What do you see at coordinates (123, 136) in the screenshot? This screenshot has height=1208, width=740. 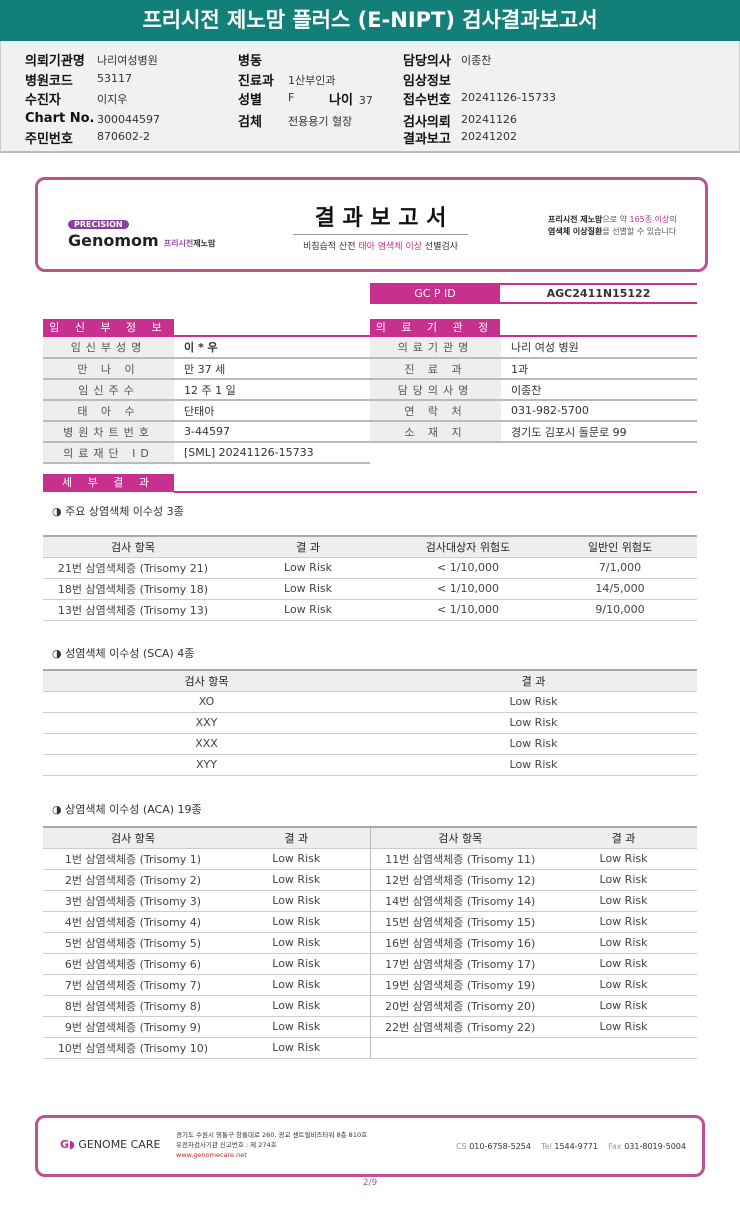 I see `info-value: 870602-2` at bounding box center [123, 136].